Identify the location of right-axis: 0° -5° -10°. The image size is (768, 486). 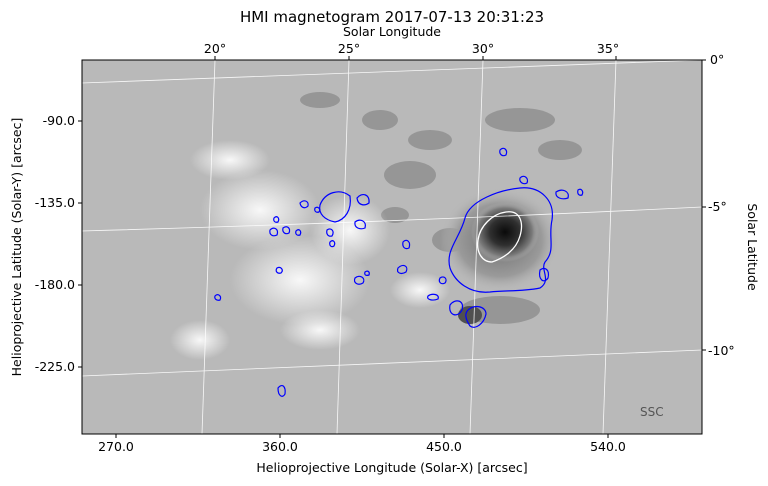
(718, 205).